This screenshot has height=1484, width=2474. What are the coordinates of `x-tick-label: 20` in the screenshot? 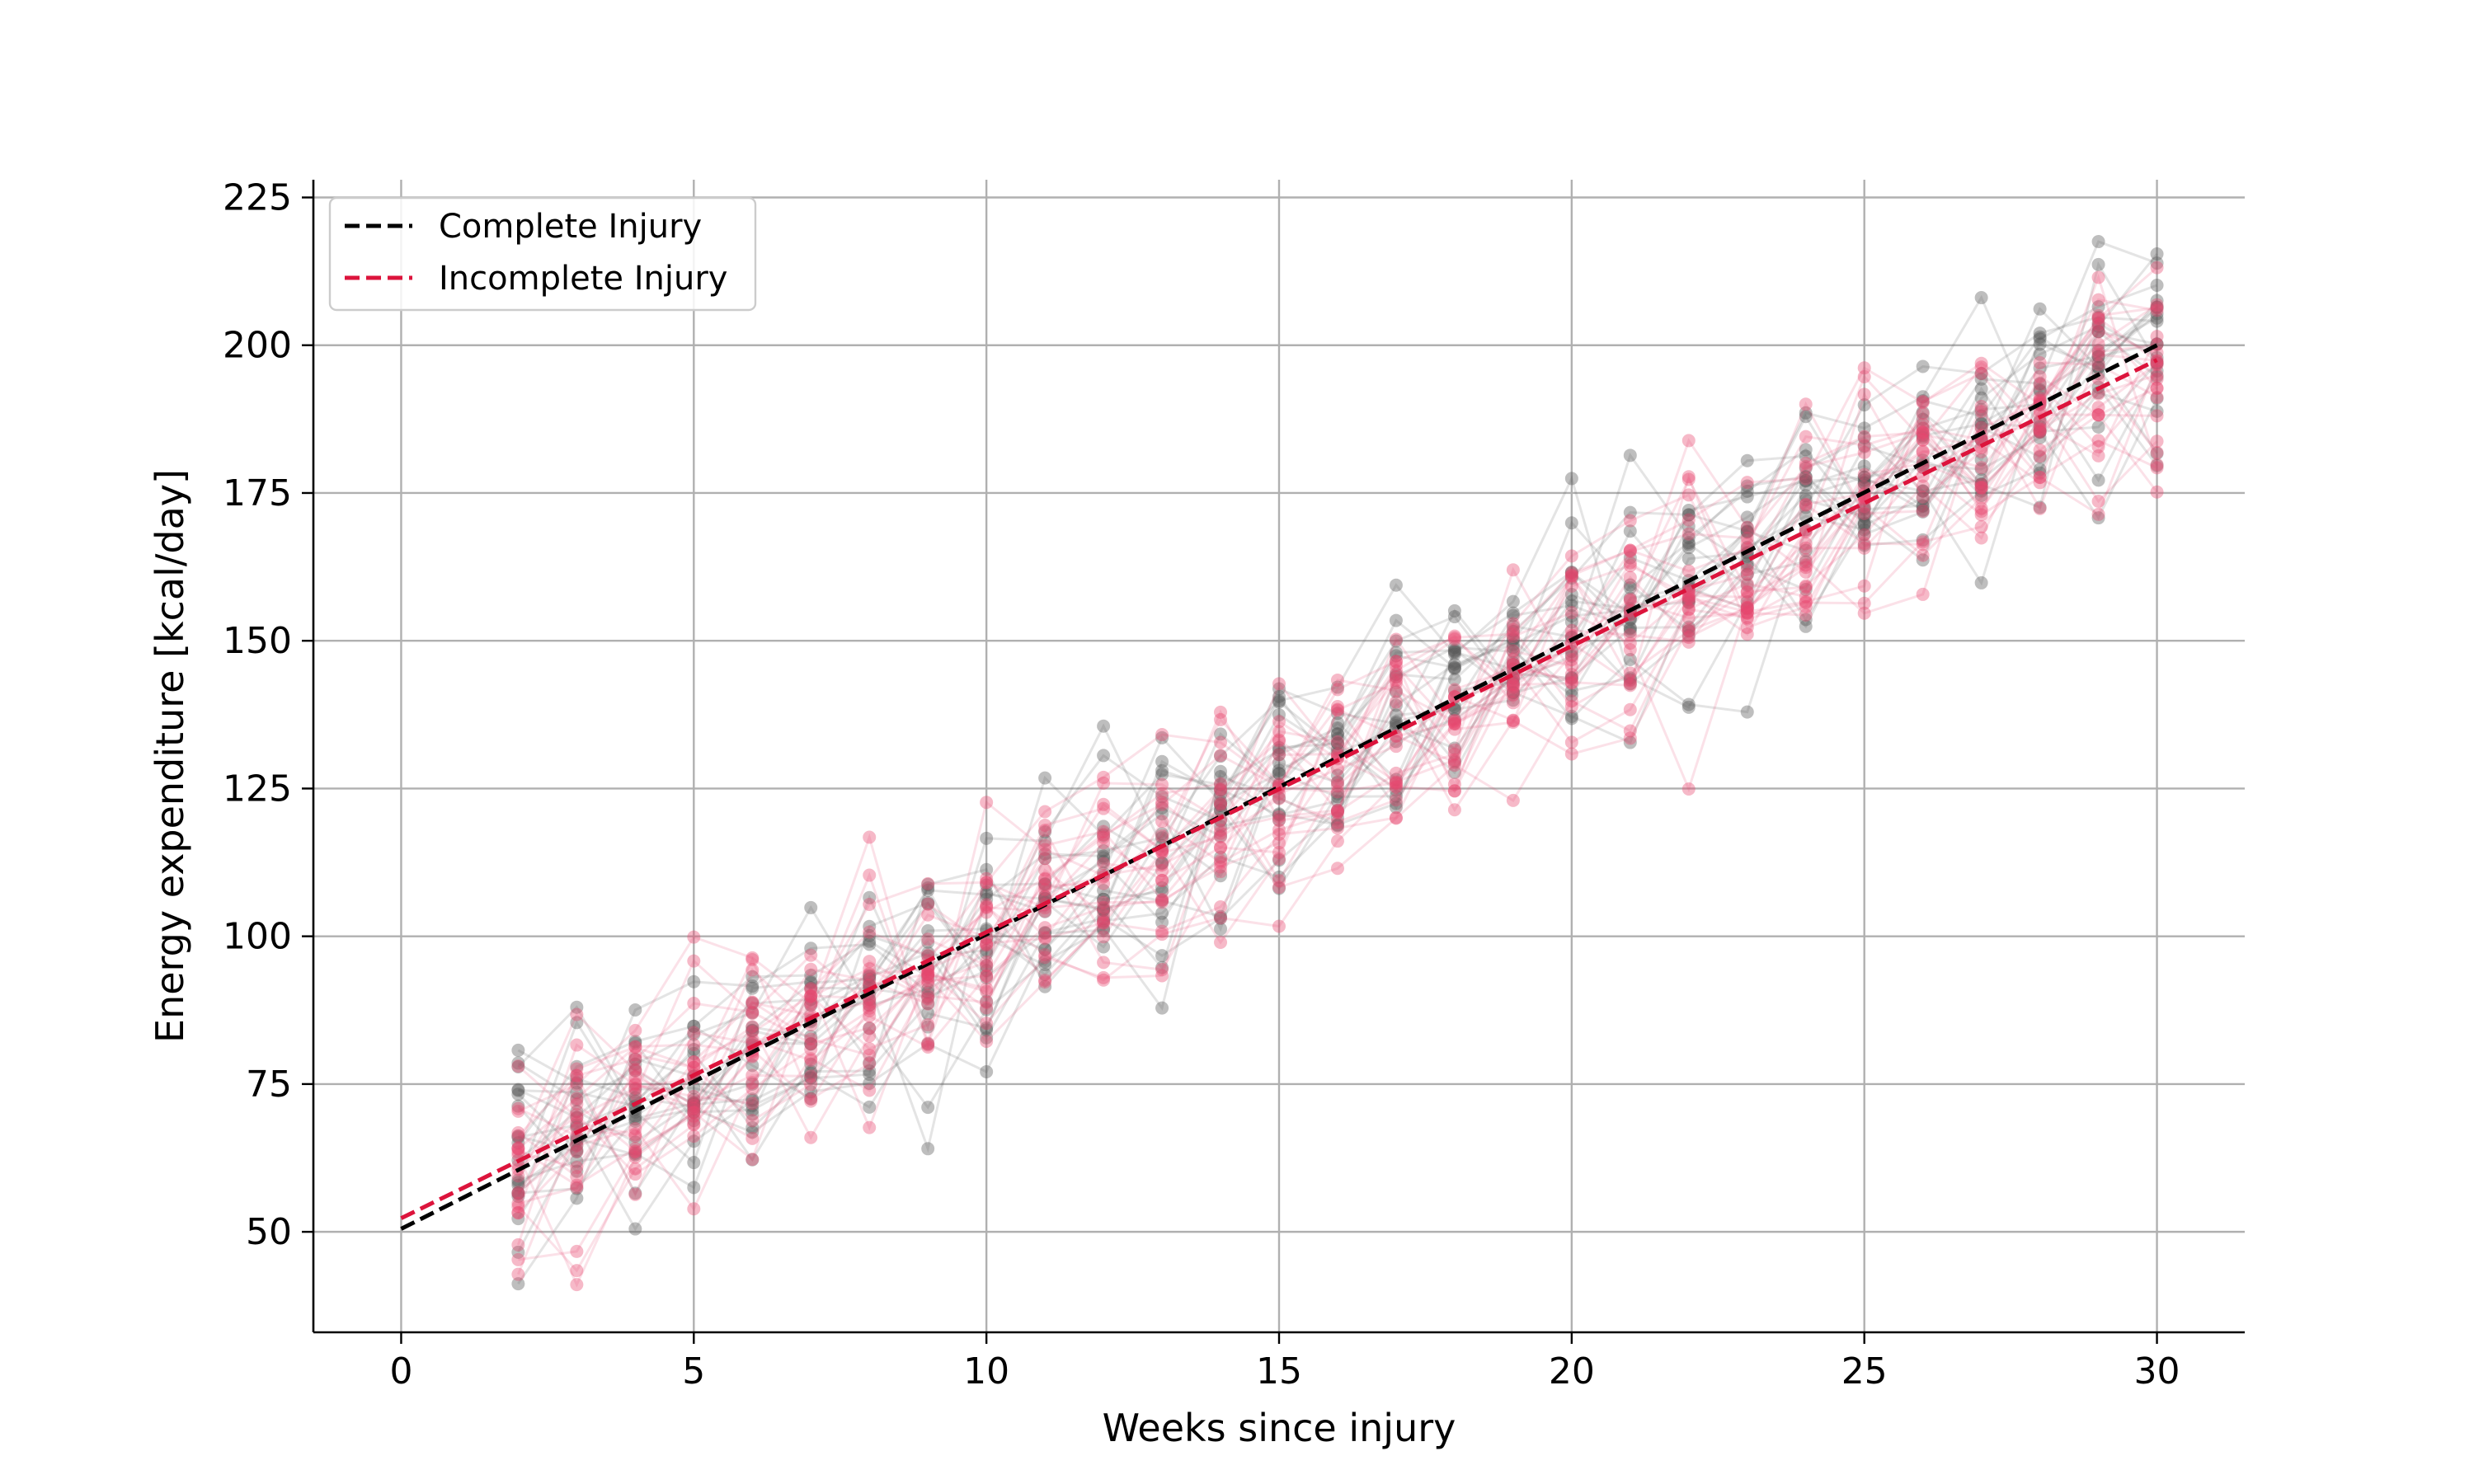 It's located at (1572, 1371).